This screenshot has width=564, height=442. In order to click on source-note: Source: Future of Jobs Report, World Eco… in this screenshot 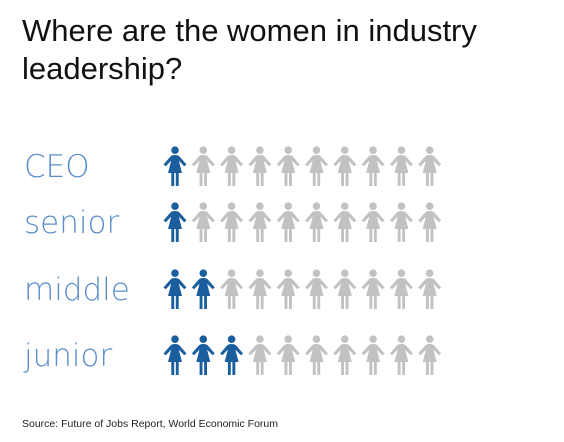, I will do `click(150, 424)`.